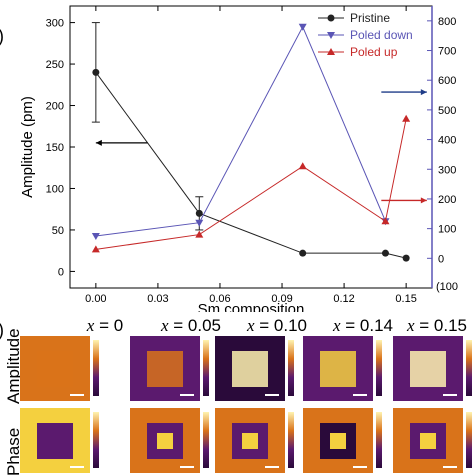 The image size is (474, 476). What do you see at coordinates (276, 325) in the screenshot?
I see `col-title-2: x = 0.10` at bounding box center [276, 325].